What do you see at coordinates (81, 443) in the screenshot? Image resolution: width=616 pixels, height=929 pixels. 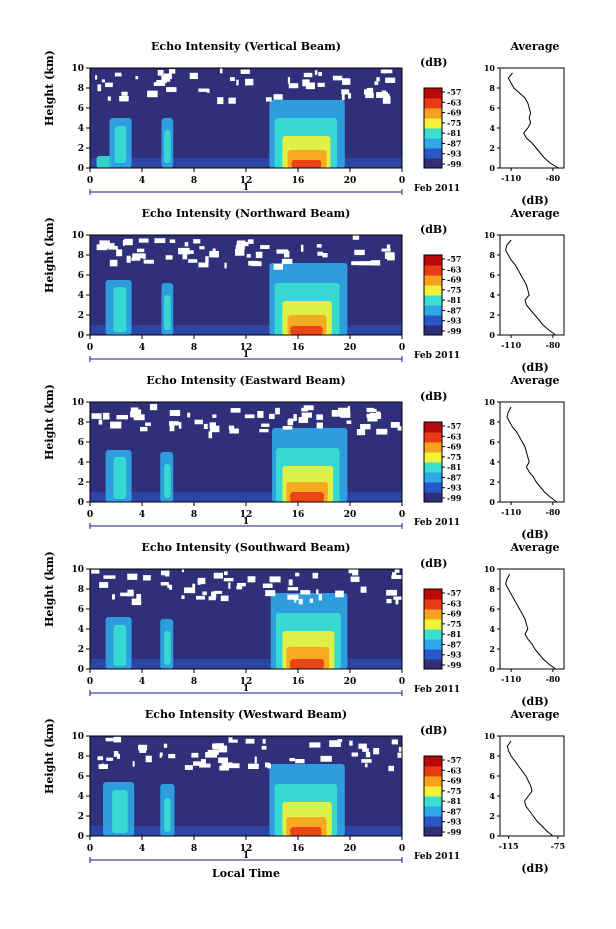 I see `y-tick-label: 6` at bounding box center [81, 443].